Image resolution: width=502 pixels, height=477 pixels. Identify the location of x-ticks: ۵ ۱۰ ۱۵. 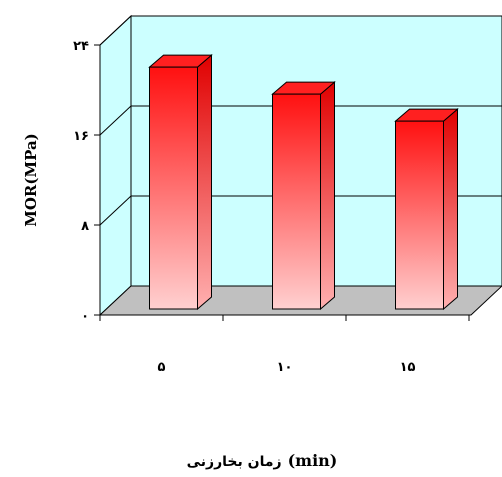
(284, 345).